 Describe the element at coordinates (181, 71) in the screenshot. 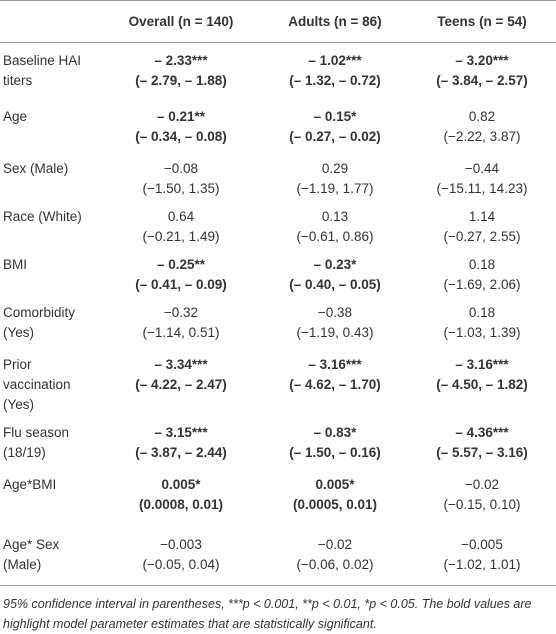

I see `cell: – 2.33*** (– 2.79, – 1.88)` at that location.